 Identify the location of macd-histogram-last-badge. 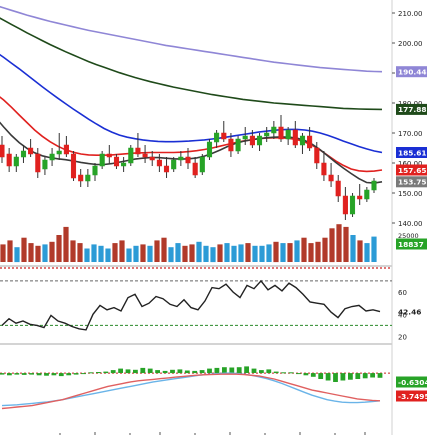
(411, 382).